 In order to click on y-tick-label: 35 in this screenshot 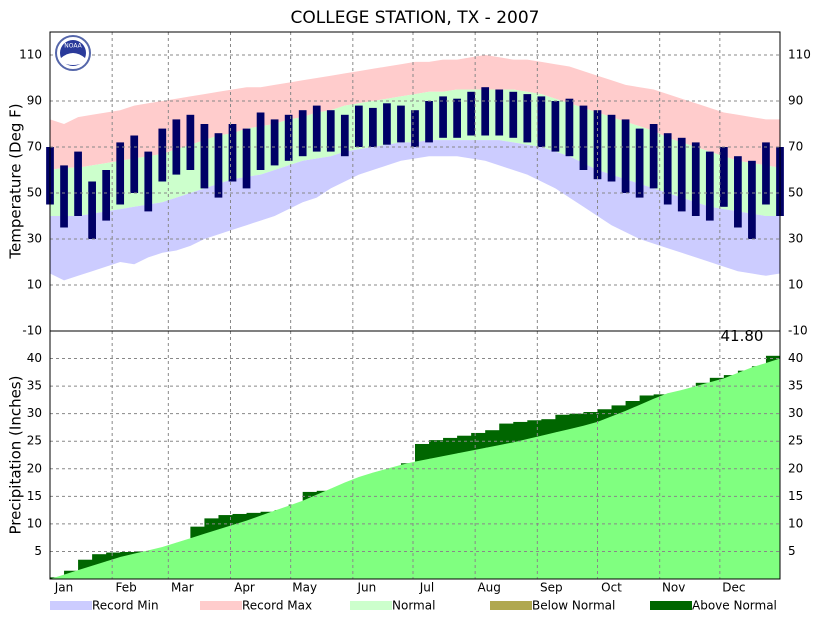, I will do `click(34, 386)`.